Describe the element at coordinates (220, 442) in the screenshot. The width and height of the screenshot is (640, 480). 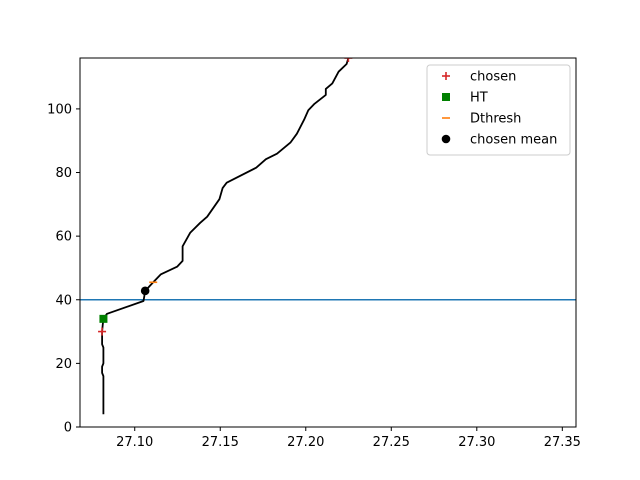
I see `x-tick-label-1: 27.15` at that location.